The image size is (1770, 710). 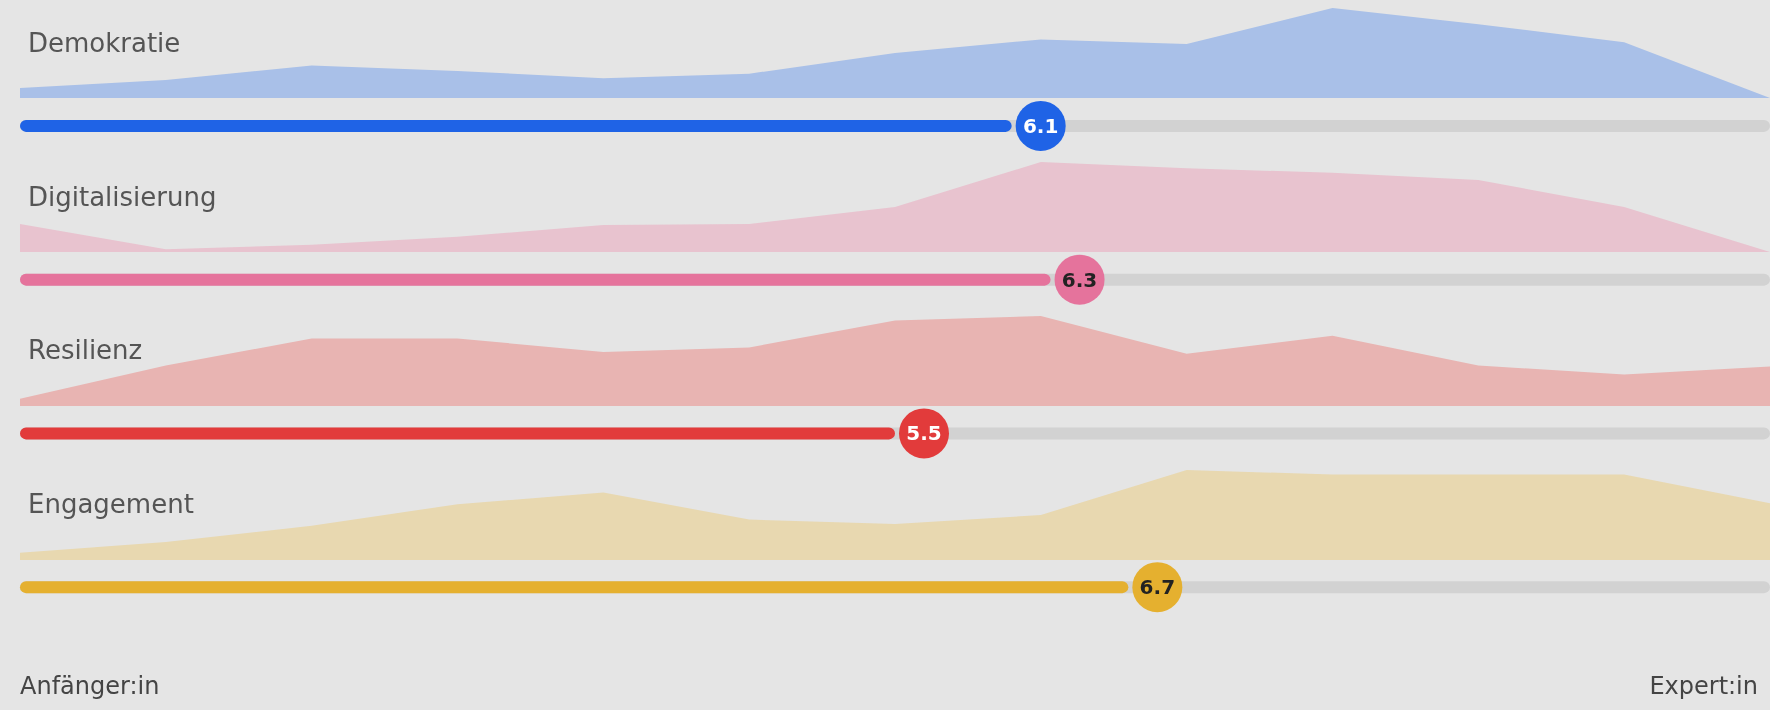 What do you see at coordinates (1703, 686) in the screenshot?
I see `text: Expert:in` at bounding box center [1703, 686].